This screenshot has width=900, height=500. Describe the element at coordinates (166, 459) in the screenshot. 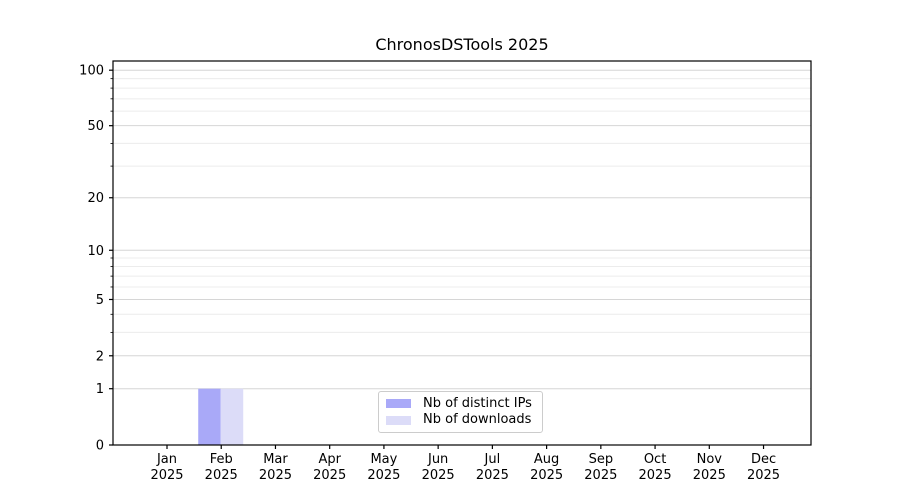

I see `x-tick-label-month: Jan` at that location.